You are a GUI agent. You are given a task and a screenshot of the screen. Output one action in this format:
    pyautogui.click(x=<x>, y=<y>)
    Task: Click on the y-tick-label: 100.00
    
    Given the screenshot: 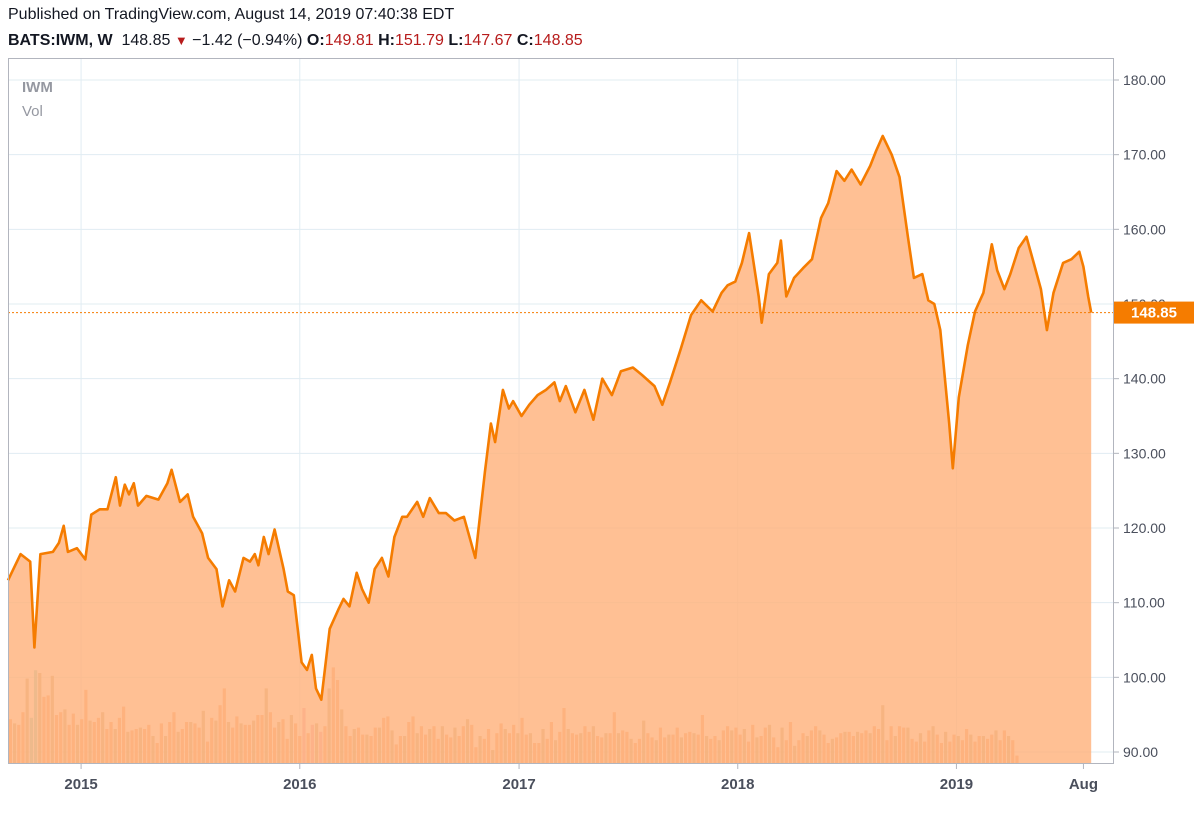 What is the action you would take?
    pyautogui.click(x=1144, y=677)
    